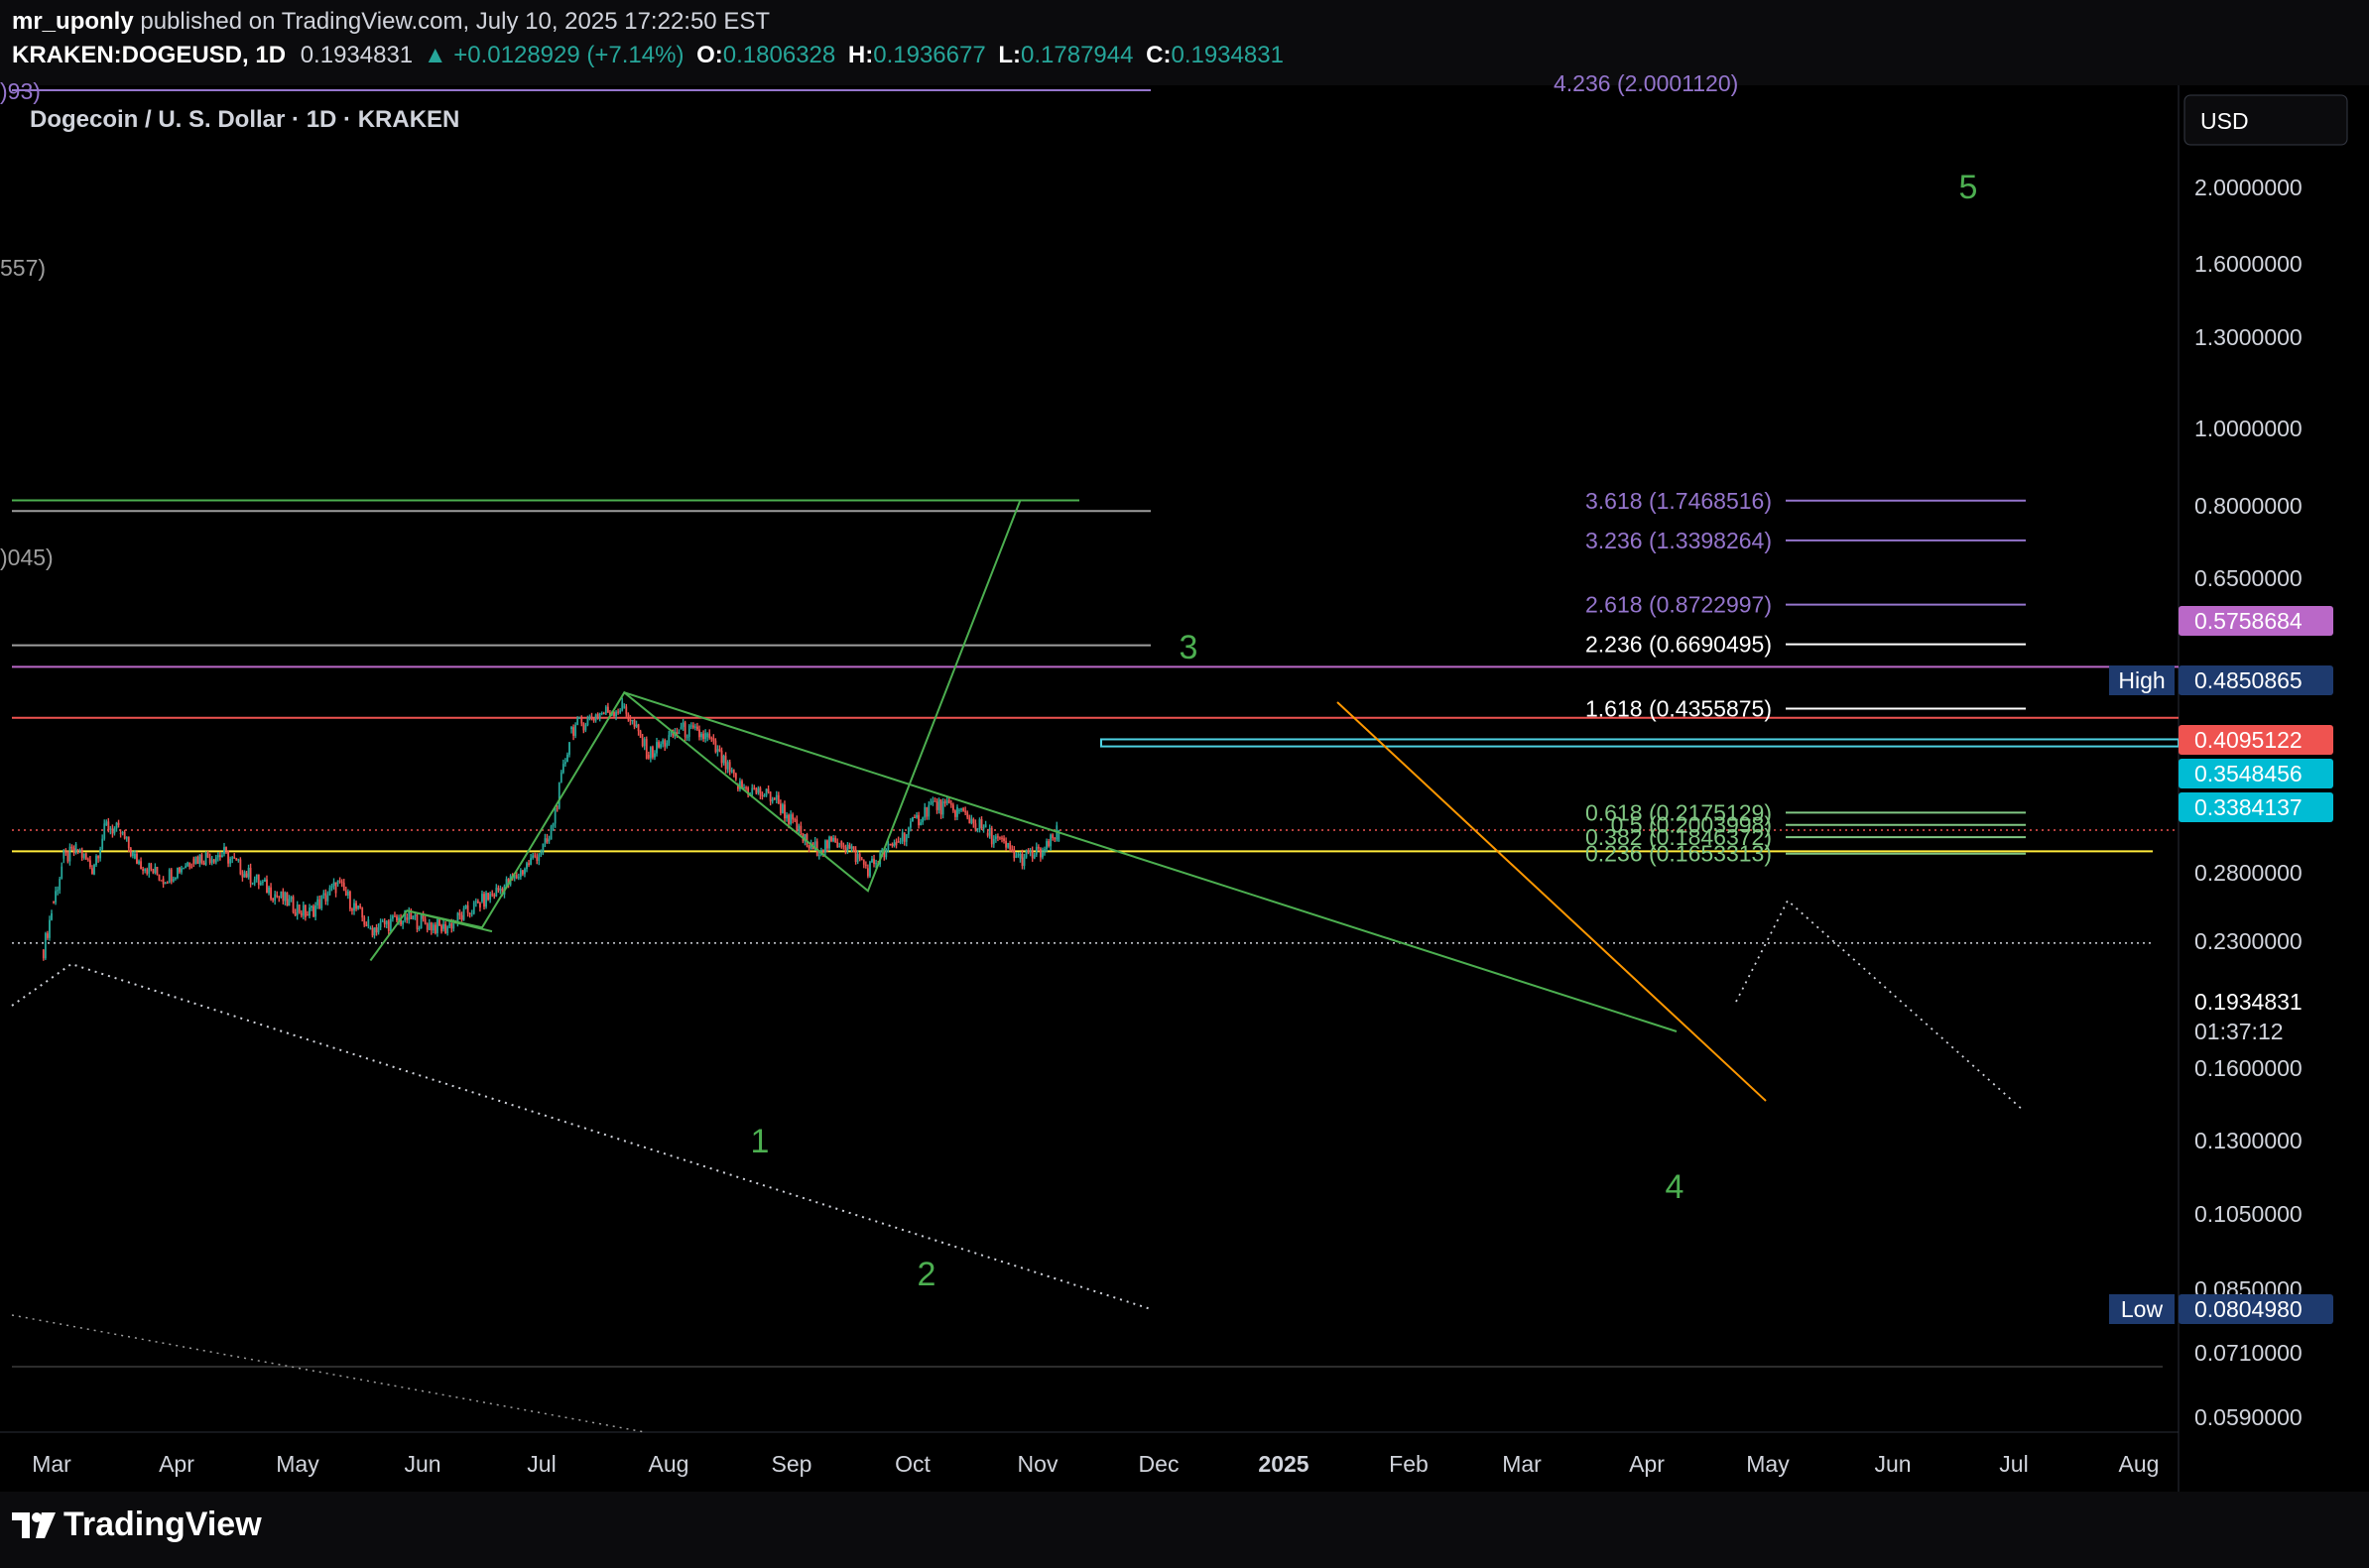 This screenshot has width=2369, height=1568. What do you see at coordinates (328, 1373) in the screenshot?
I see `dotted-lower-trend` at bounding box center [328, 1373].